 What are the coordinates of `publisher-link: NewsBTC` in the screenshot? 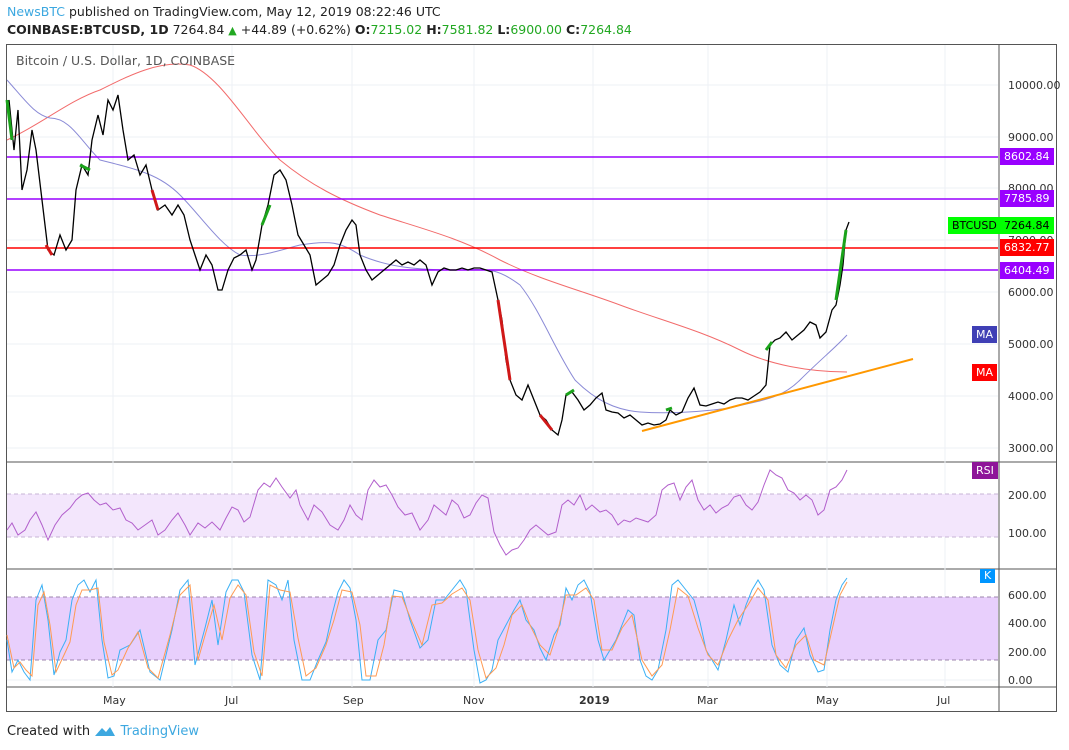 It's located at (36, 11).